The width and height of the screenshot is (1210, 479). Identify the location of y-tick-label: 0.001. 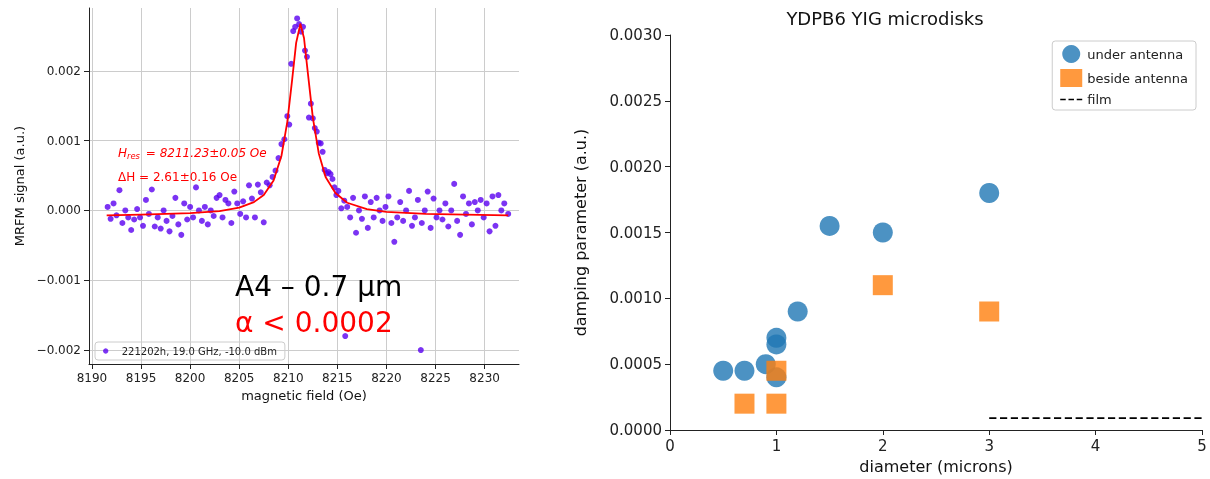
(63, 140).